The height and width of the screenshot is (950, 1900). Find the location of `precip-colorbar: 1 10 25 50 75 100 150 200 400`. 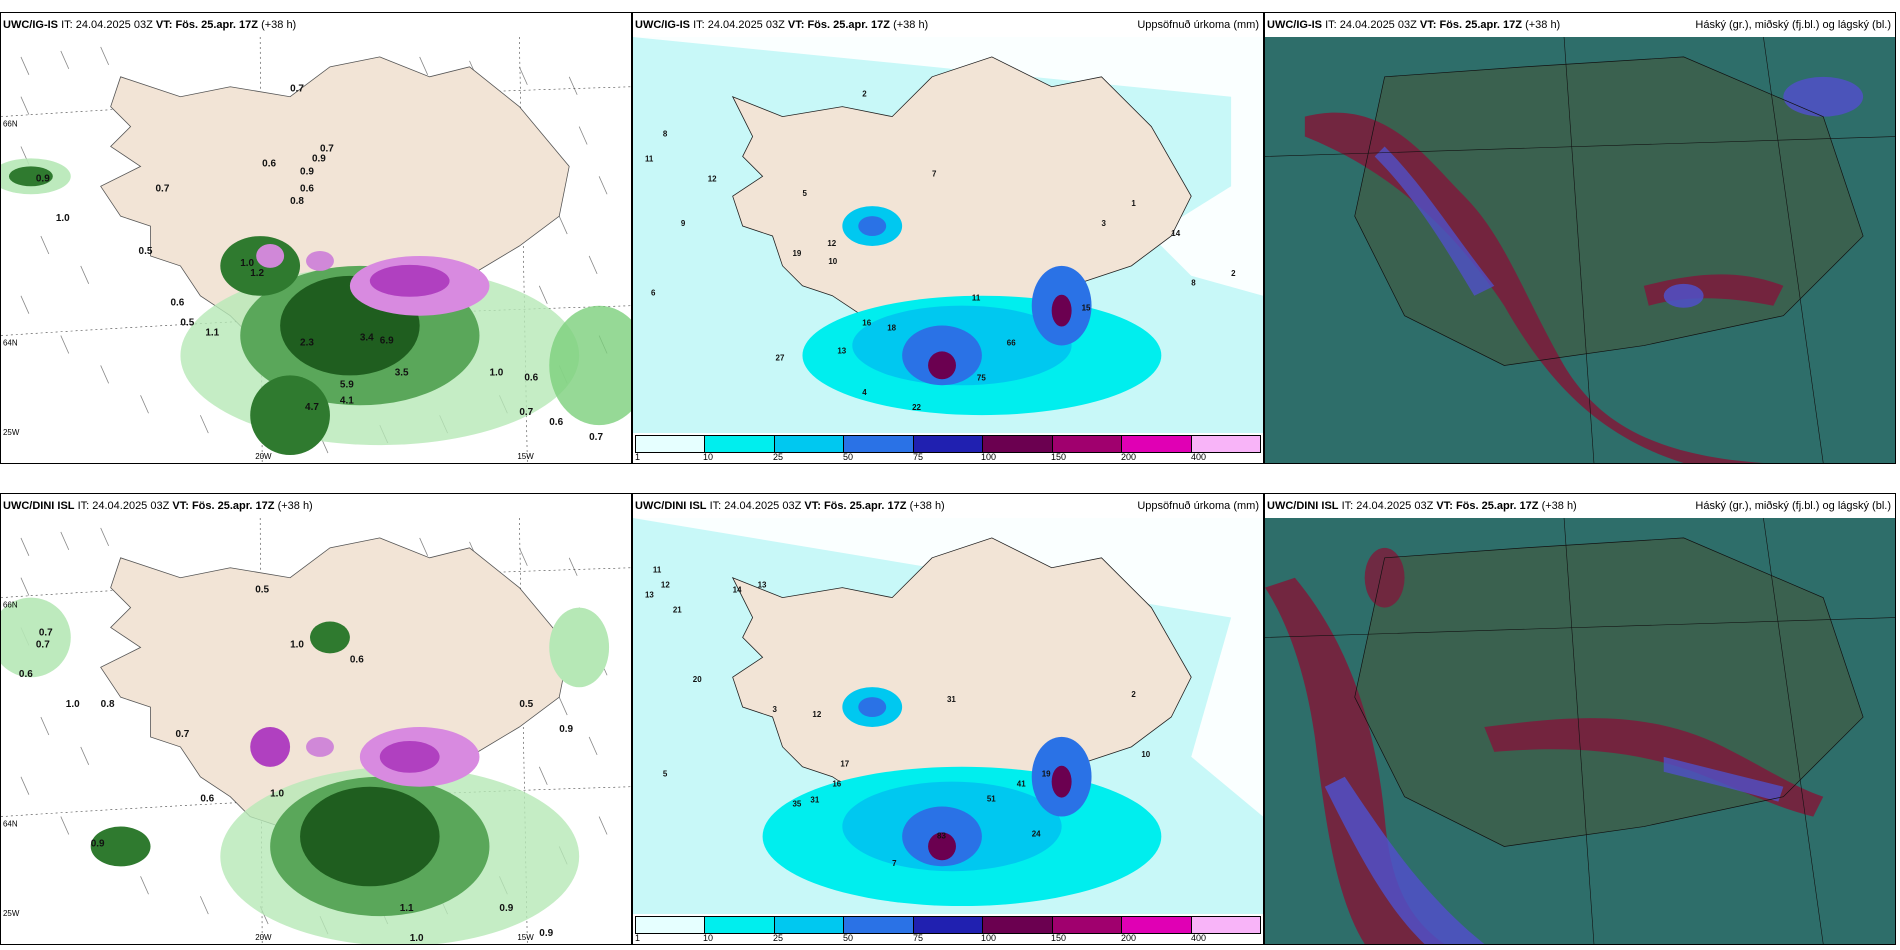

precip-colorbar: 1 10 25 50 75 100 150 200 400 is located at coordinates (948, 448).